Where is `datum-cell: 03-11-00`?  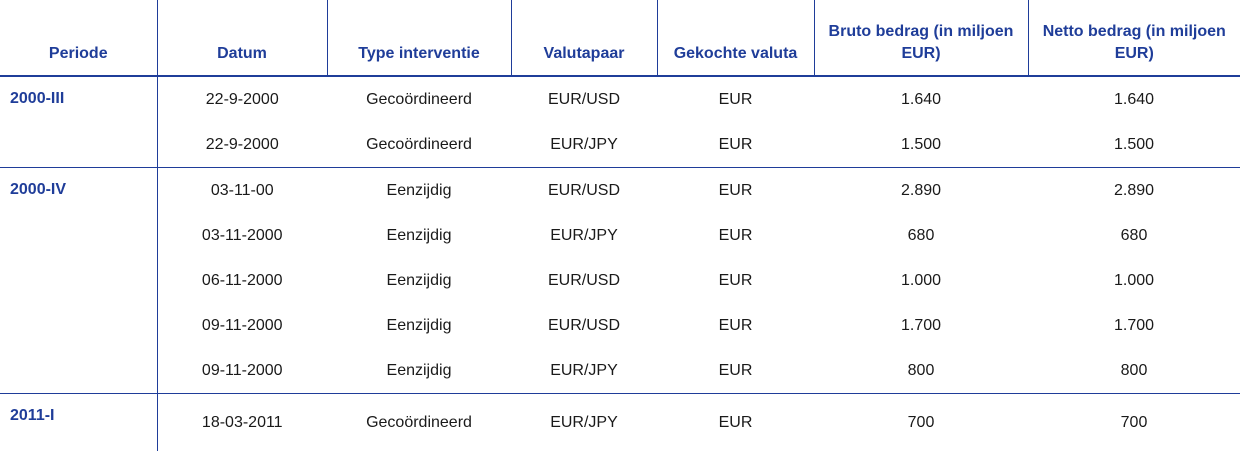
datum-cell: 03-11-00 is located at coordinates (242, 191).